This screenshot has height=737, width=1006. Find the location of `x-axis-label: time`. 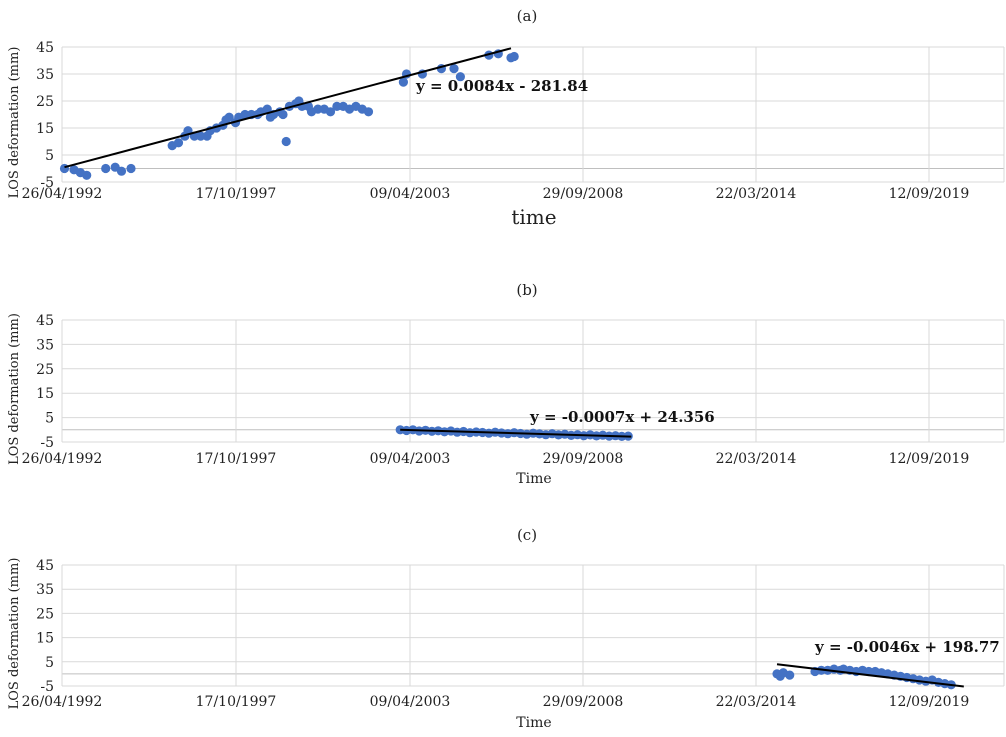

x-axis-label: time is located at coordinates (533, 217).